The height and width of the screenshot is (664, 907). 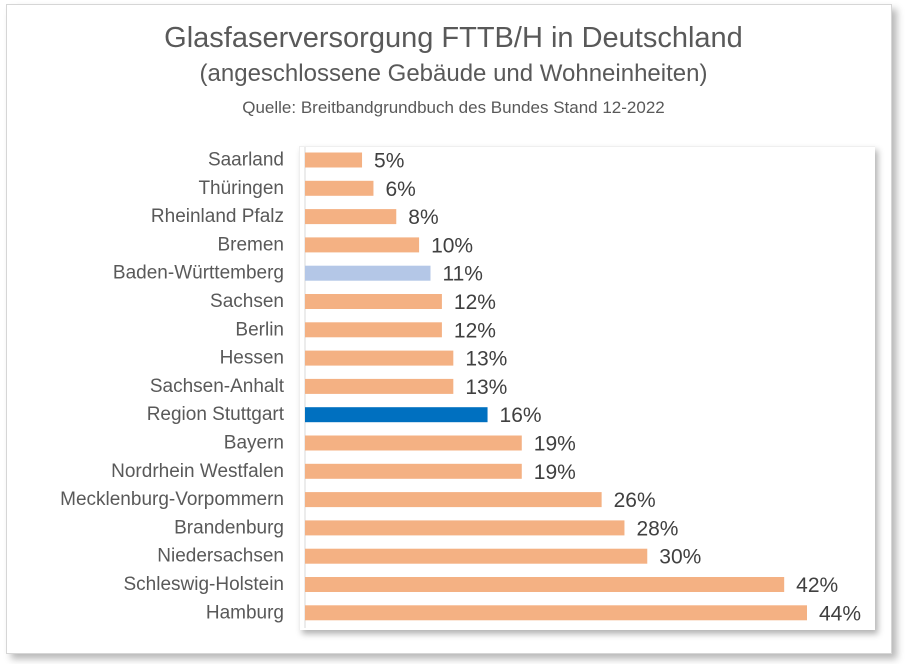 I want to click on value-label: 8%, so click(x=423, y=217).